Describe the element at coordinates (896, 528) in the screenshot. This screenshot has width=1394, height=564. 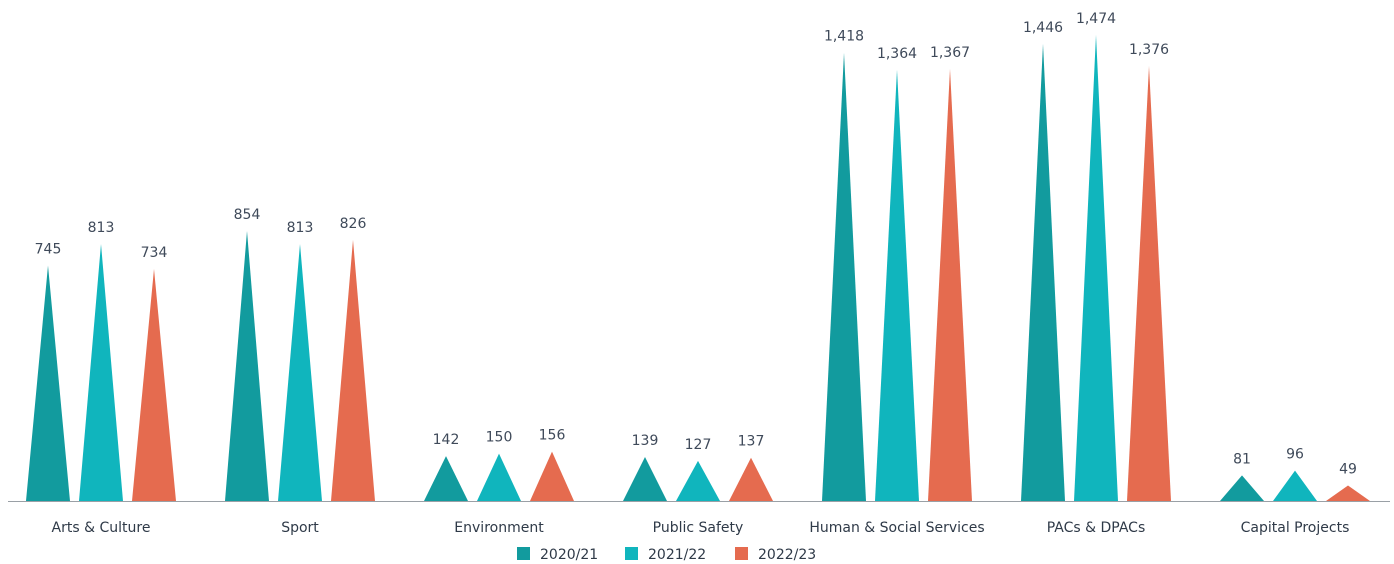
I see `category-label: Human & Social Services` at that location.